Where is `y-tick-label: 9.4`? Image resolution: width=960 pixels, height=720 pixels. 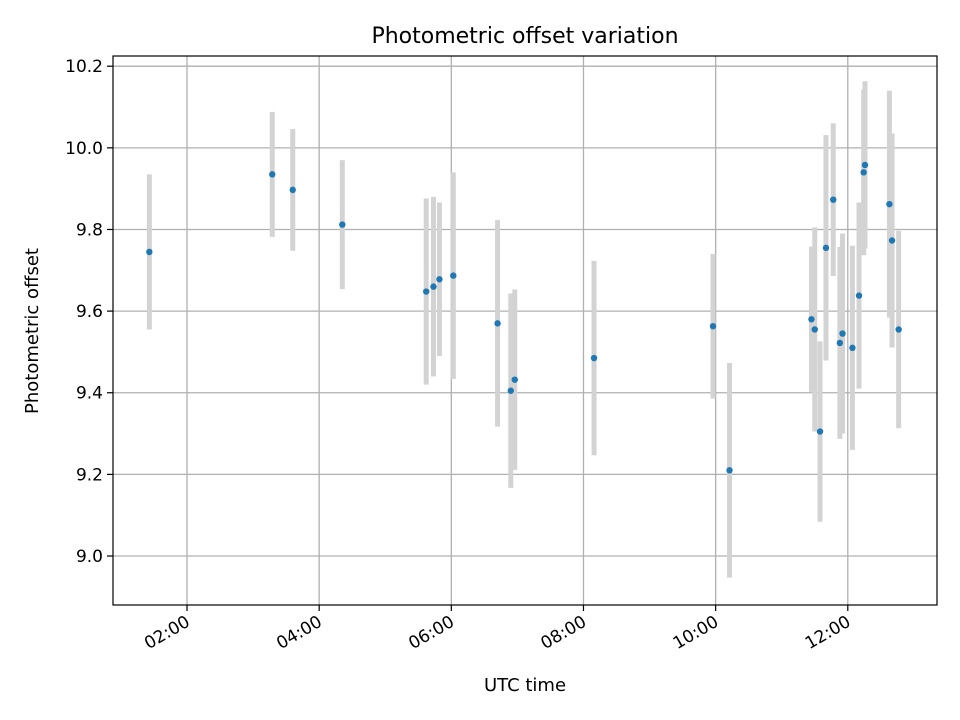
y-tick-label: 9.4 is located at coordinates (89, 394).